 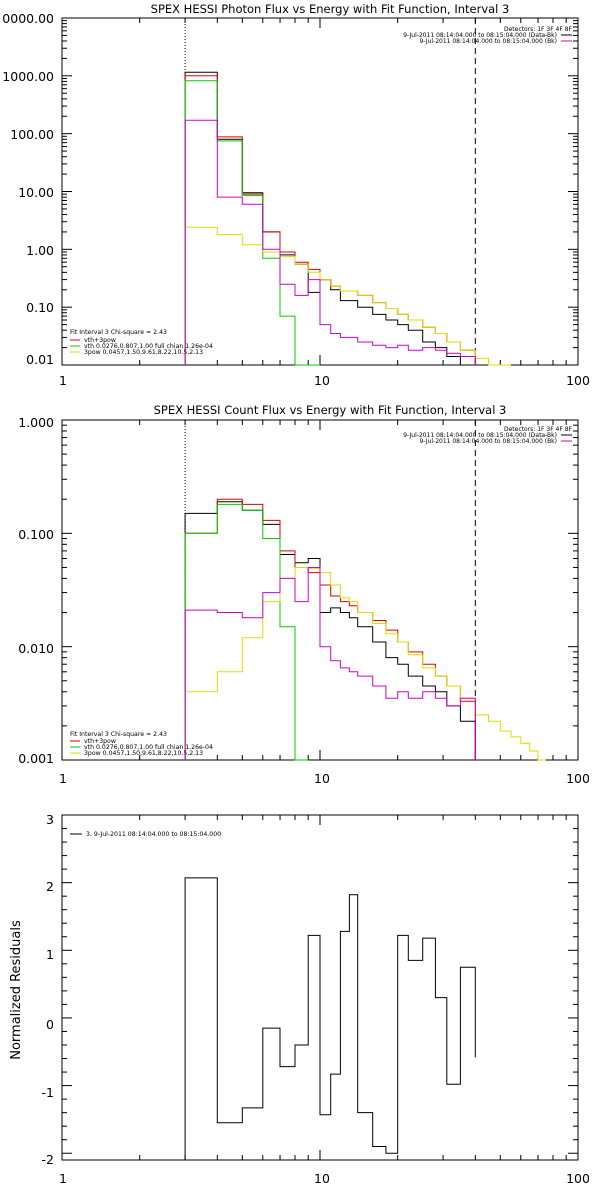 What do you see at coordinates (63, 380) in the screenshot?
I see `photon-x-tick-label: 1` at bounding box center [63, 380].